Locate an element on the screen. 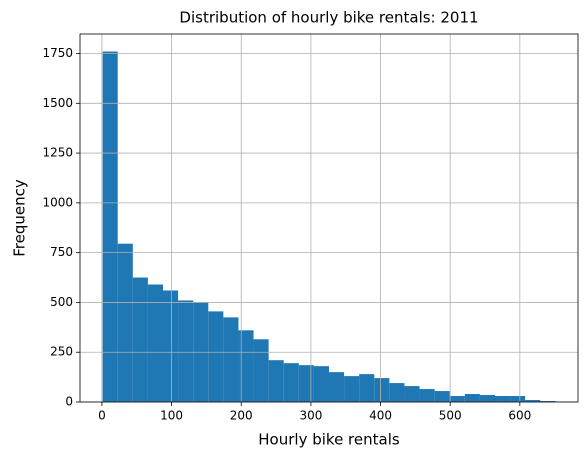 The height and width of the screenshot is (461, 585). x-tick-label: 300 is located at coordinates (310, 416).